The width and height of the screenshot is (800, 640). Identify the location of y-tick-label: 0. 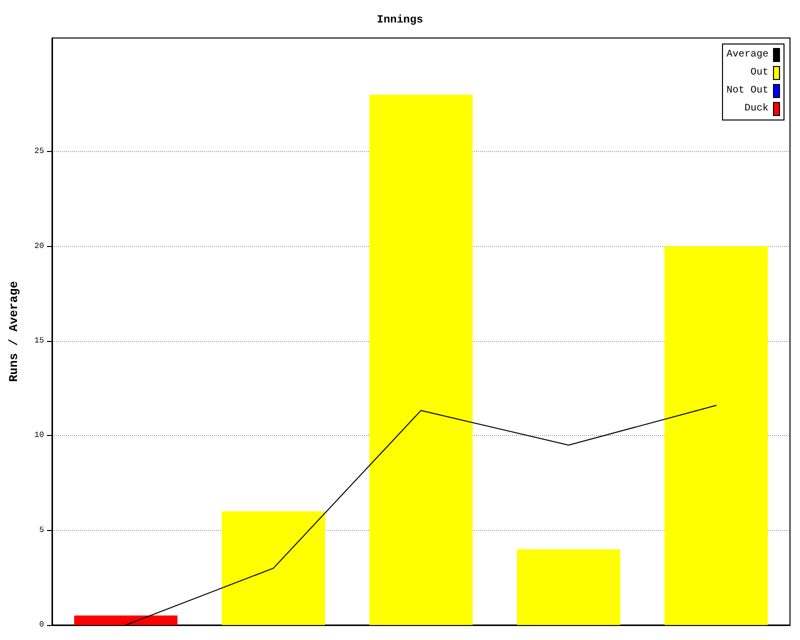
(41, 625).